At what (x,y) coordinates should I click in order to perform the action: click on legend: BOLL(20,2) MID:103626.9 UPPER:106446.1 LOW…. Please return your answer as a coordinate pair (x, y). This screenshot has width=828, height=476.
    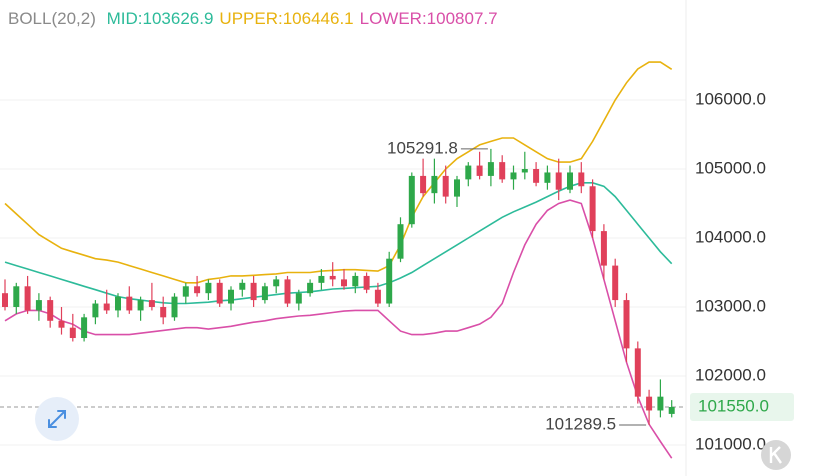
    Looking at the image, I should click on (256, 19).